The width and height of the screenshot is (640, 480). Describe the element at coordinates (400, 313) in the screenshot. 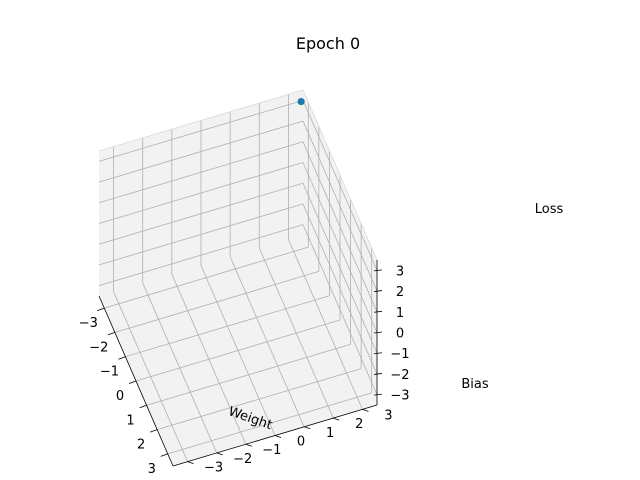

I see `z-tick-label: 1` at that location.